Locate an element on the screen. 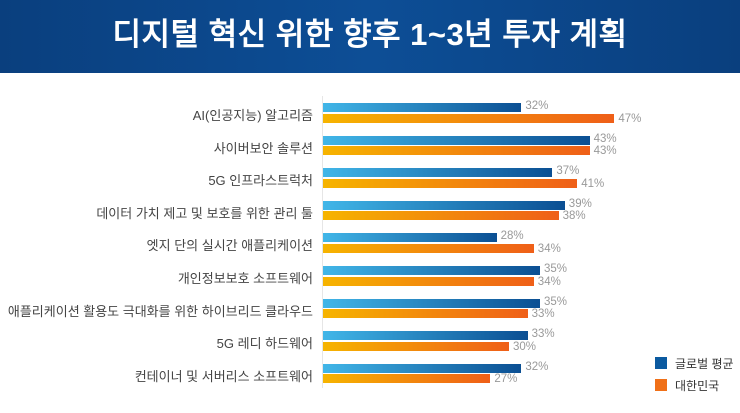 The image size is (740, 413). legend: 글로벌 평균 대한민국 is located at coordinates (694, 374).